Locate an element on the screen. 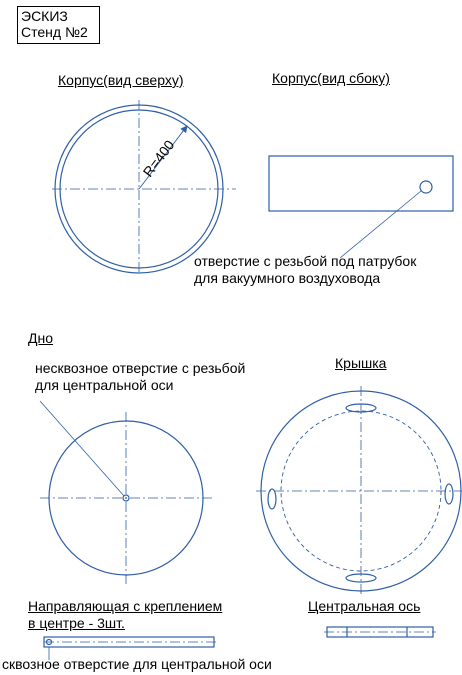 The image size is (462, 675). bottom-center-hole is located at coordinates (126, 498).